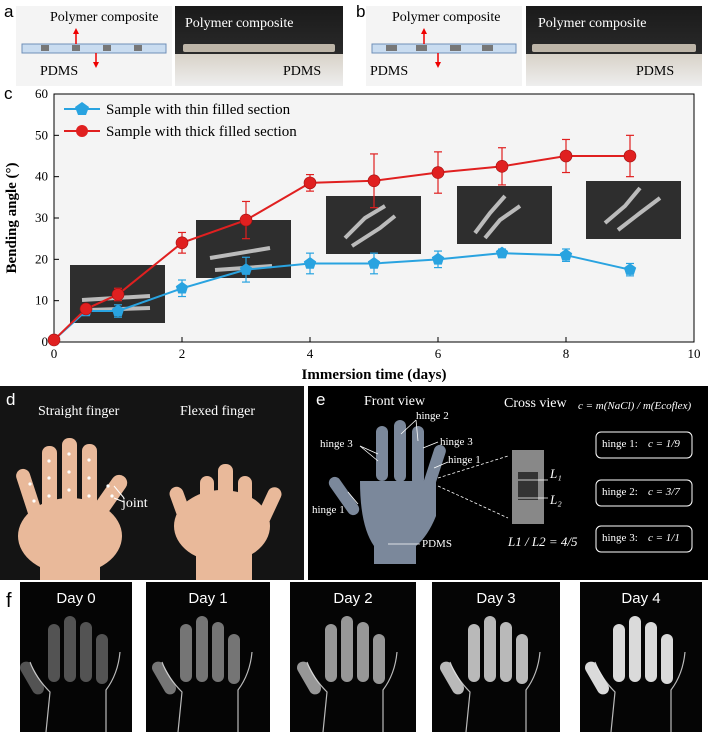 The height and width of the screenshot is (735, 708). Describe the element at coordinates (473, 467) in the screenshot. I see `zoom-line-top` at that location.